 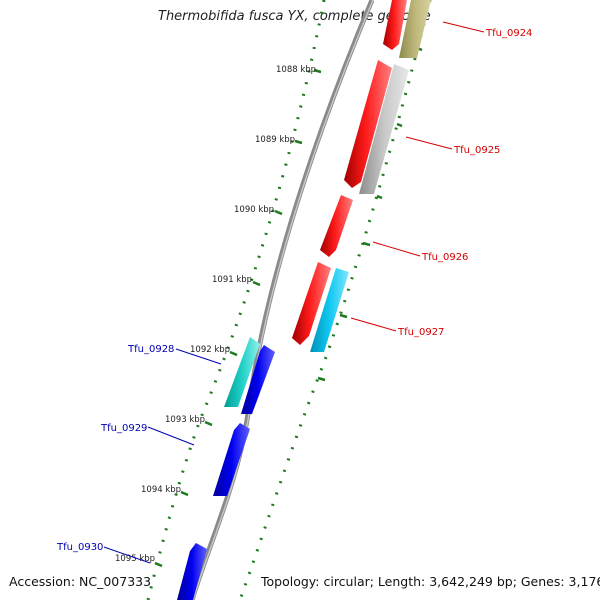 I want to click on gene-tfu-0924-partner, so click(x=415, y=29).